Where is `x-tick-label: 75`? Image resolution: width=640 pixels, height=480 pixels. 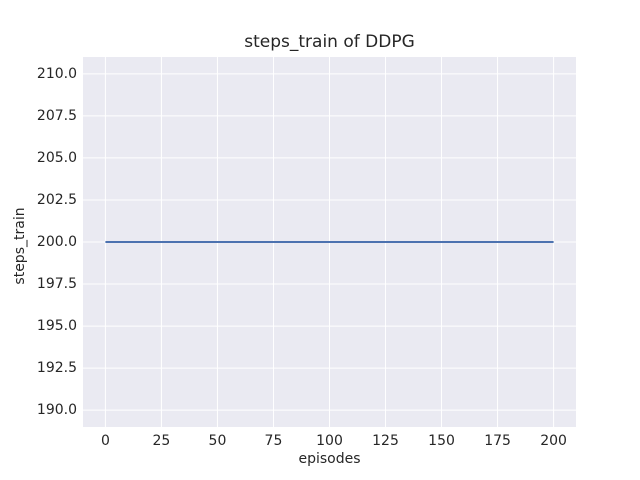
x-tick-label: 75 is located at coordinates (273, 441).